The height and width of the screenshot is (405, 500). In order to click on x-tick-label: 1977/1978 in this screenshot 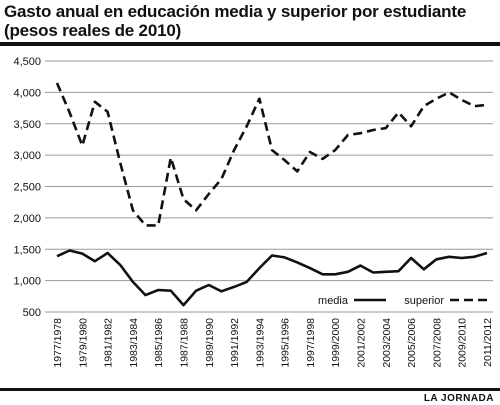, I will do `click(58, 343)`.